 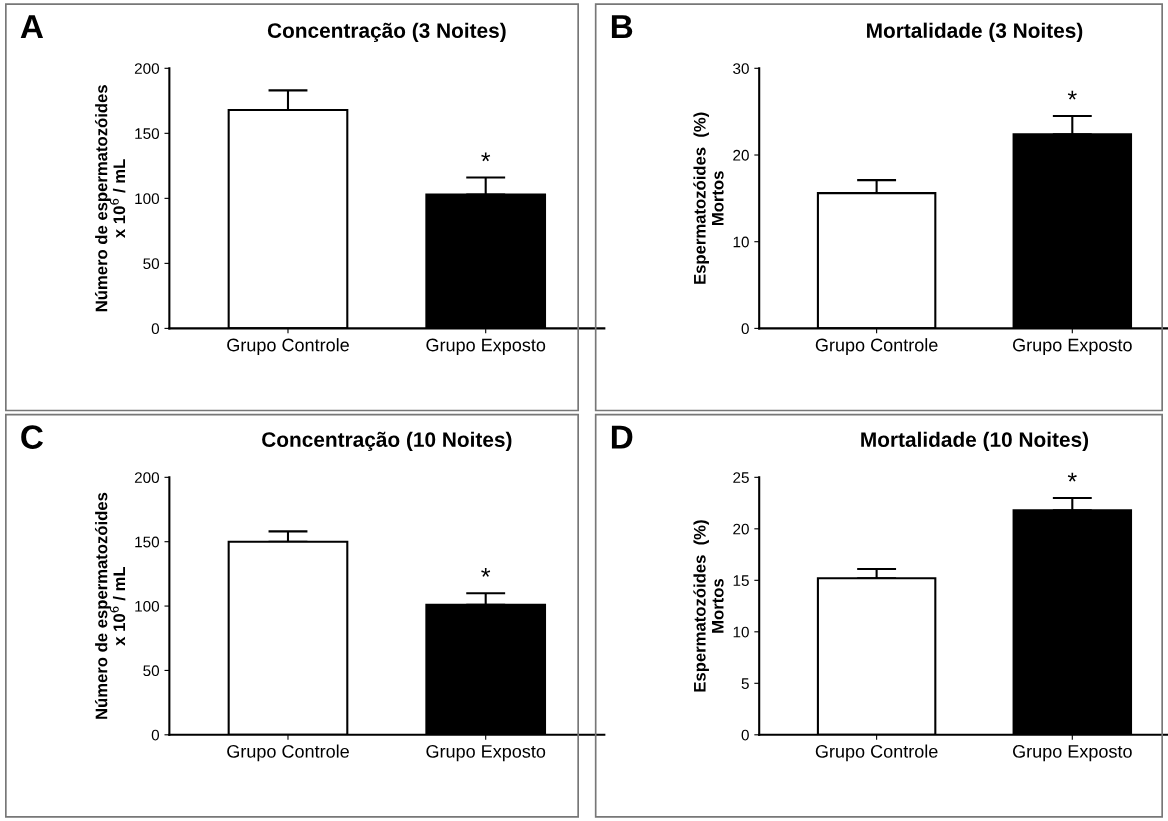 What do you see at coordinates (741, 68) in the screenshot?
I see `y-tick-label: 30` at bounding box center [741, 68].